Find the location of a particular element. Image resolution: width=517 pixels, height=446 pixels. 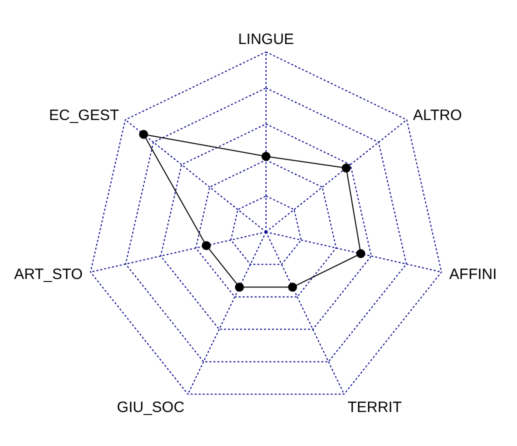

spoke-label: TERRIT is located at coordinates (375, 407).